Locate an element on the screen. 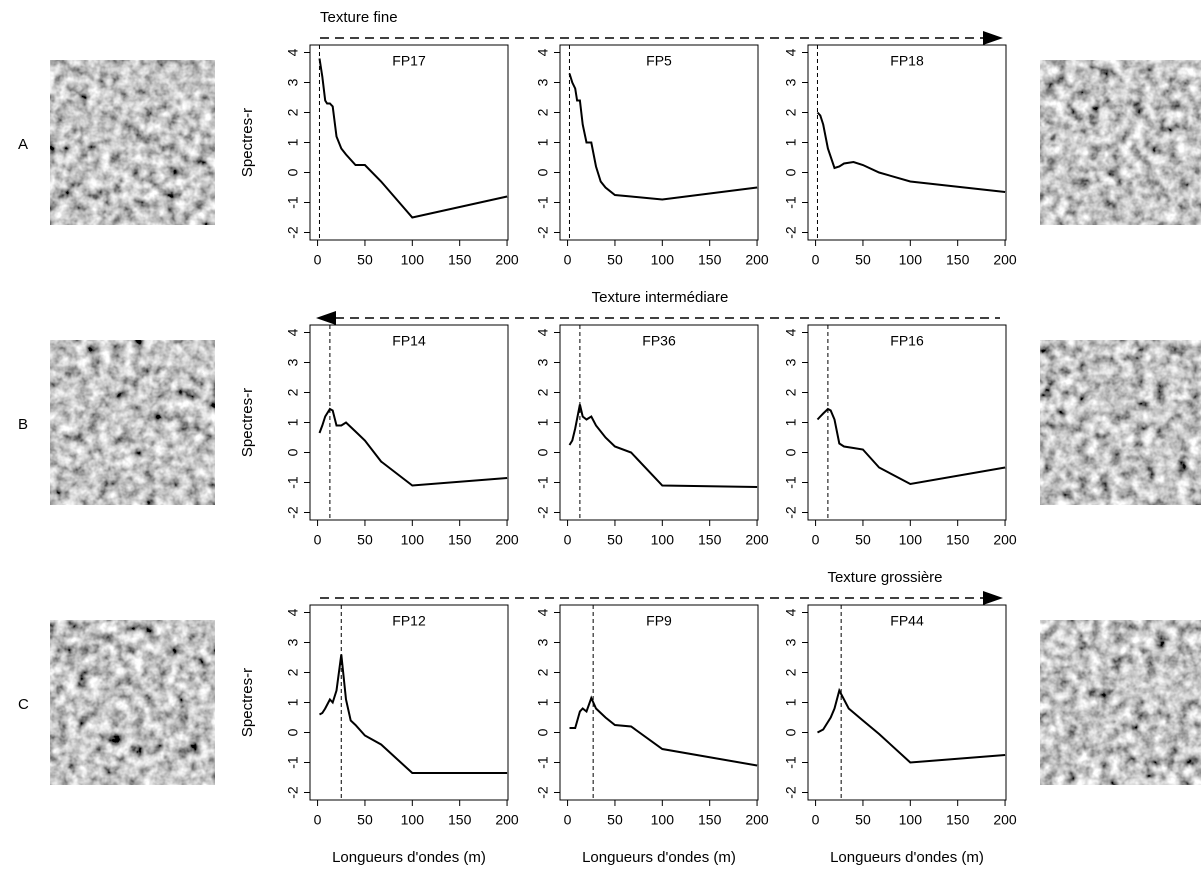  row-label: C is located at coordinates (23, 704).